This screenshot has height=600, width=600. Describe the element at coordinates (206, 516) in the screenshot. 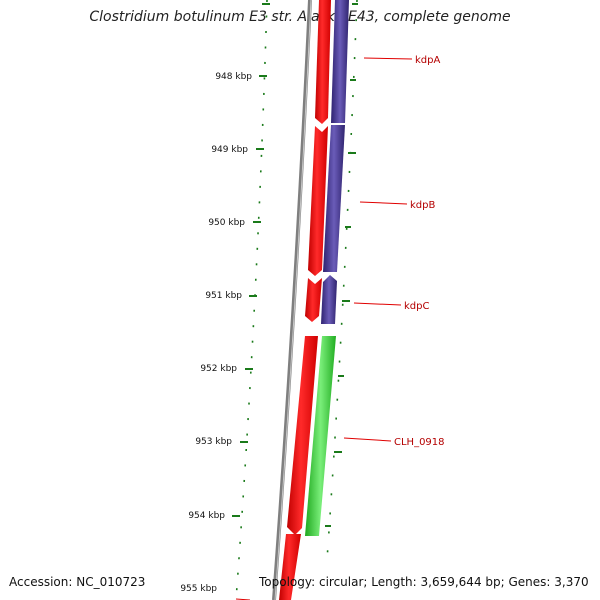

I see `tick-label: 954 kbp` at that location.